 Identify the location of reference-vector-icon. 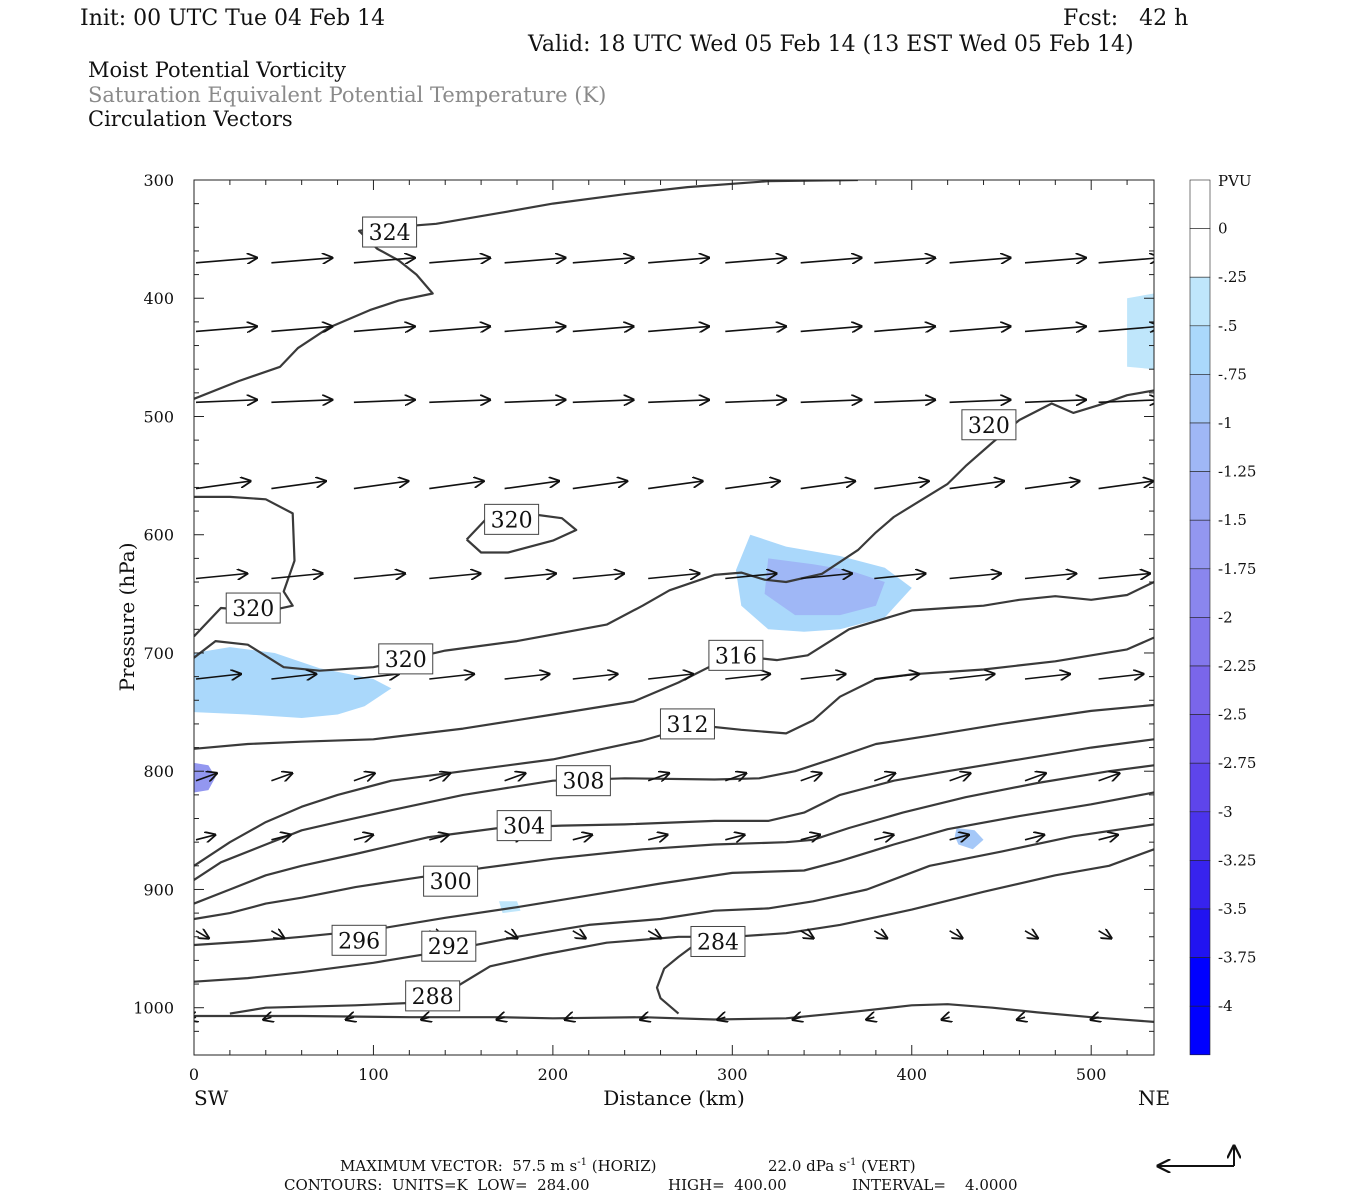
(1196, 1156).